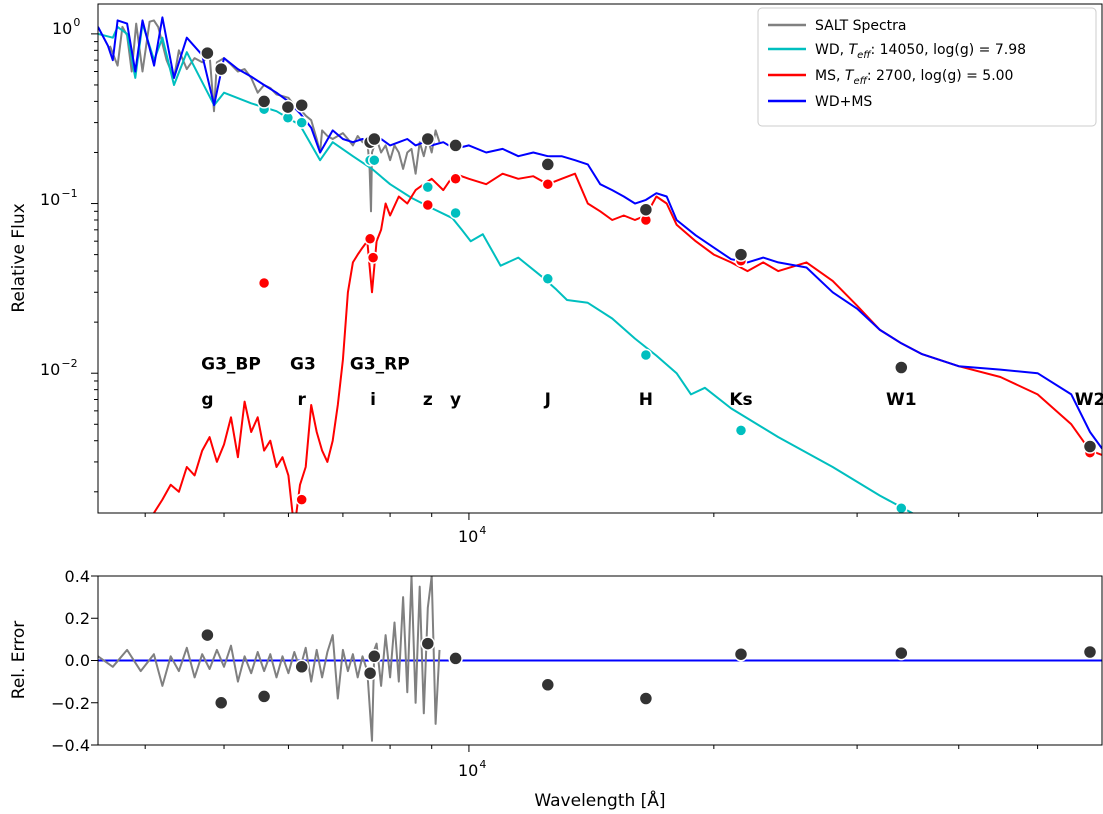 The height and width of the screenshot is (814, 1103). Describe the element at coordinates (207, 400) in the screenshot. I see `band-label-g: g` at that location.